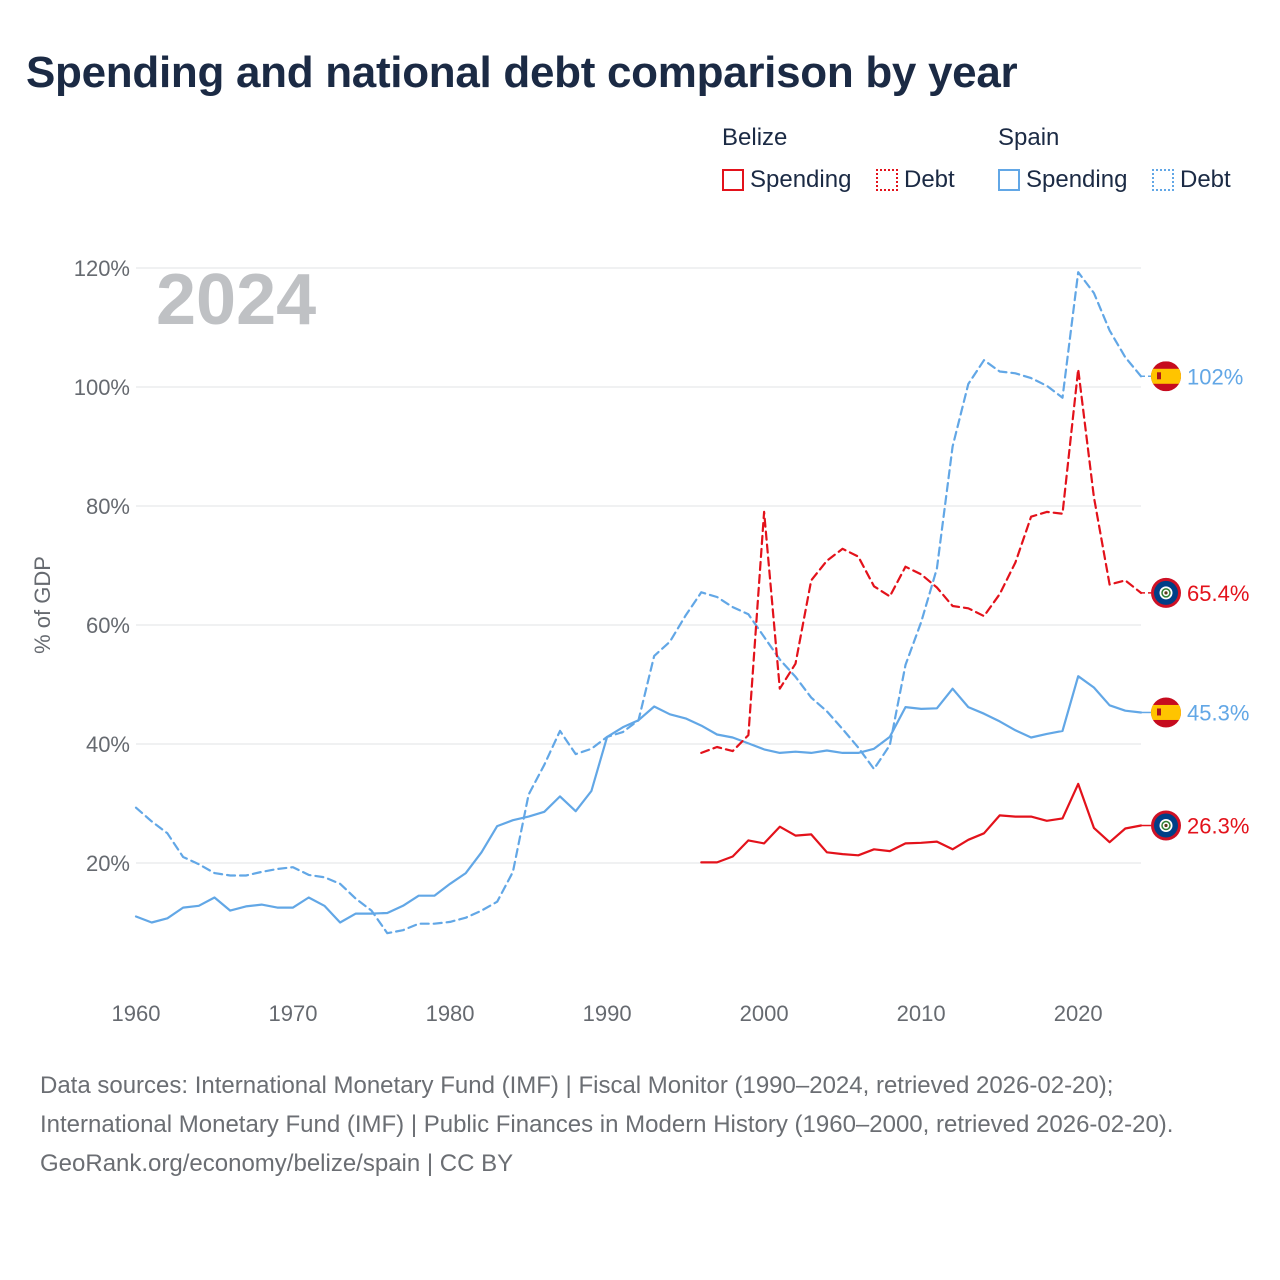 The width and height of the screenshot is (1280, 1280). Describe the element at coordinates (102, 387) in the screenshot. I see `y-tick-label: 100%` at that location.